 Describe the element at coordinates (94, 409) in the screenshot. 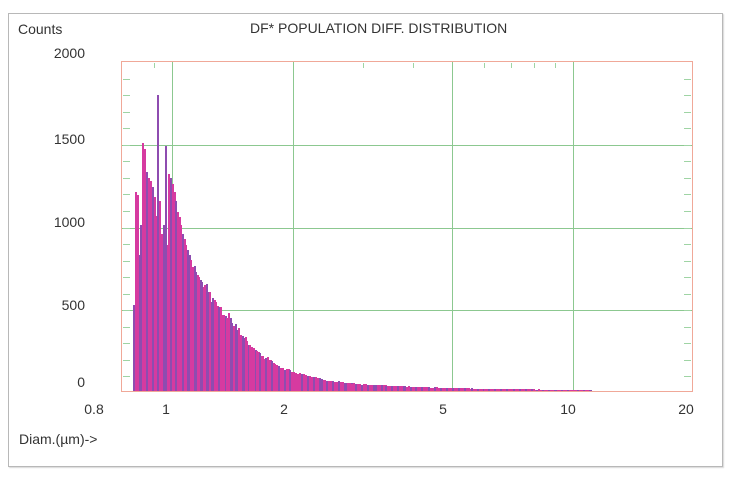

I see `x-tick-label: 0.8` at that location.